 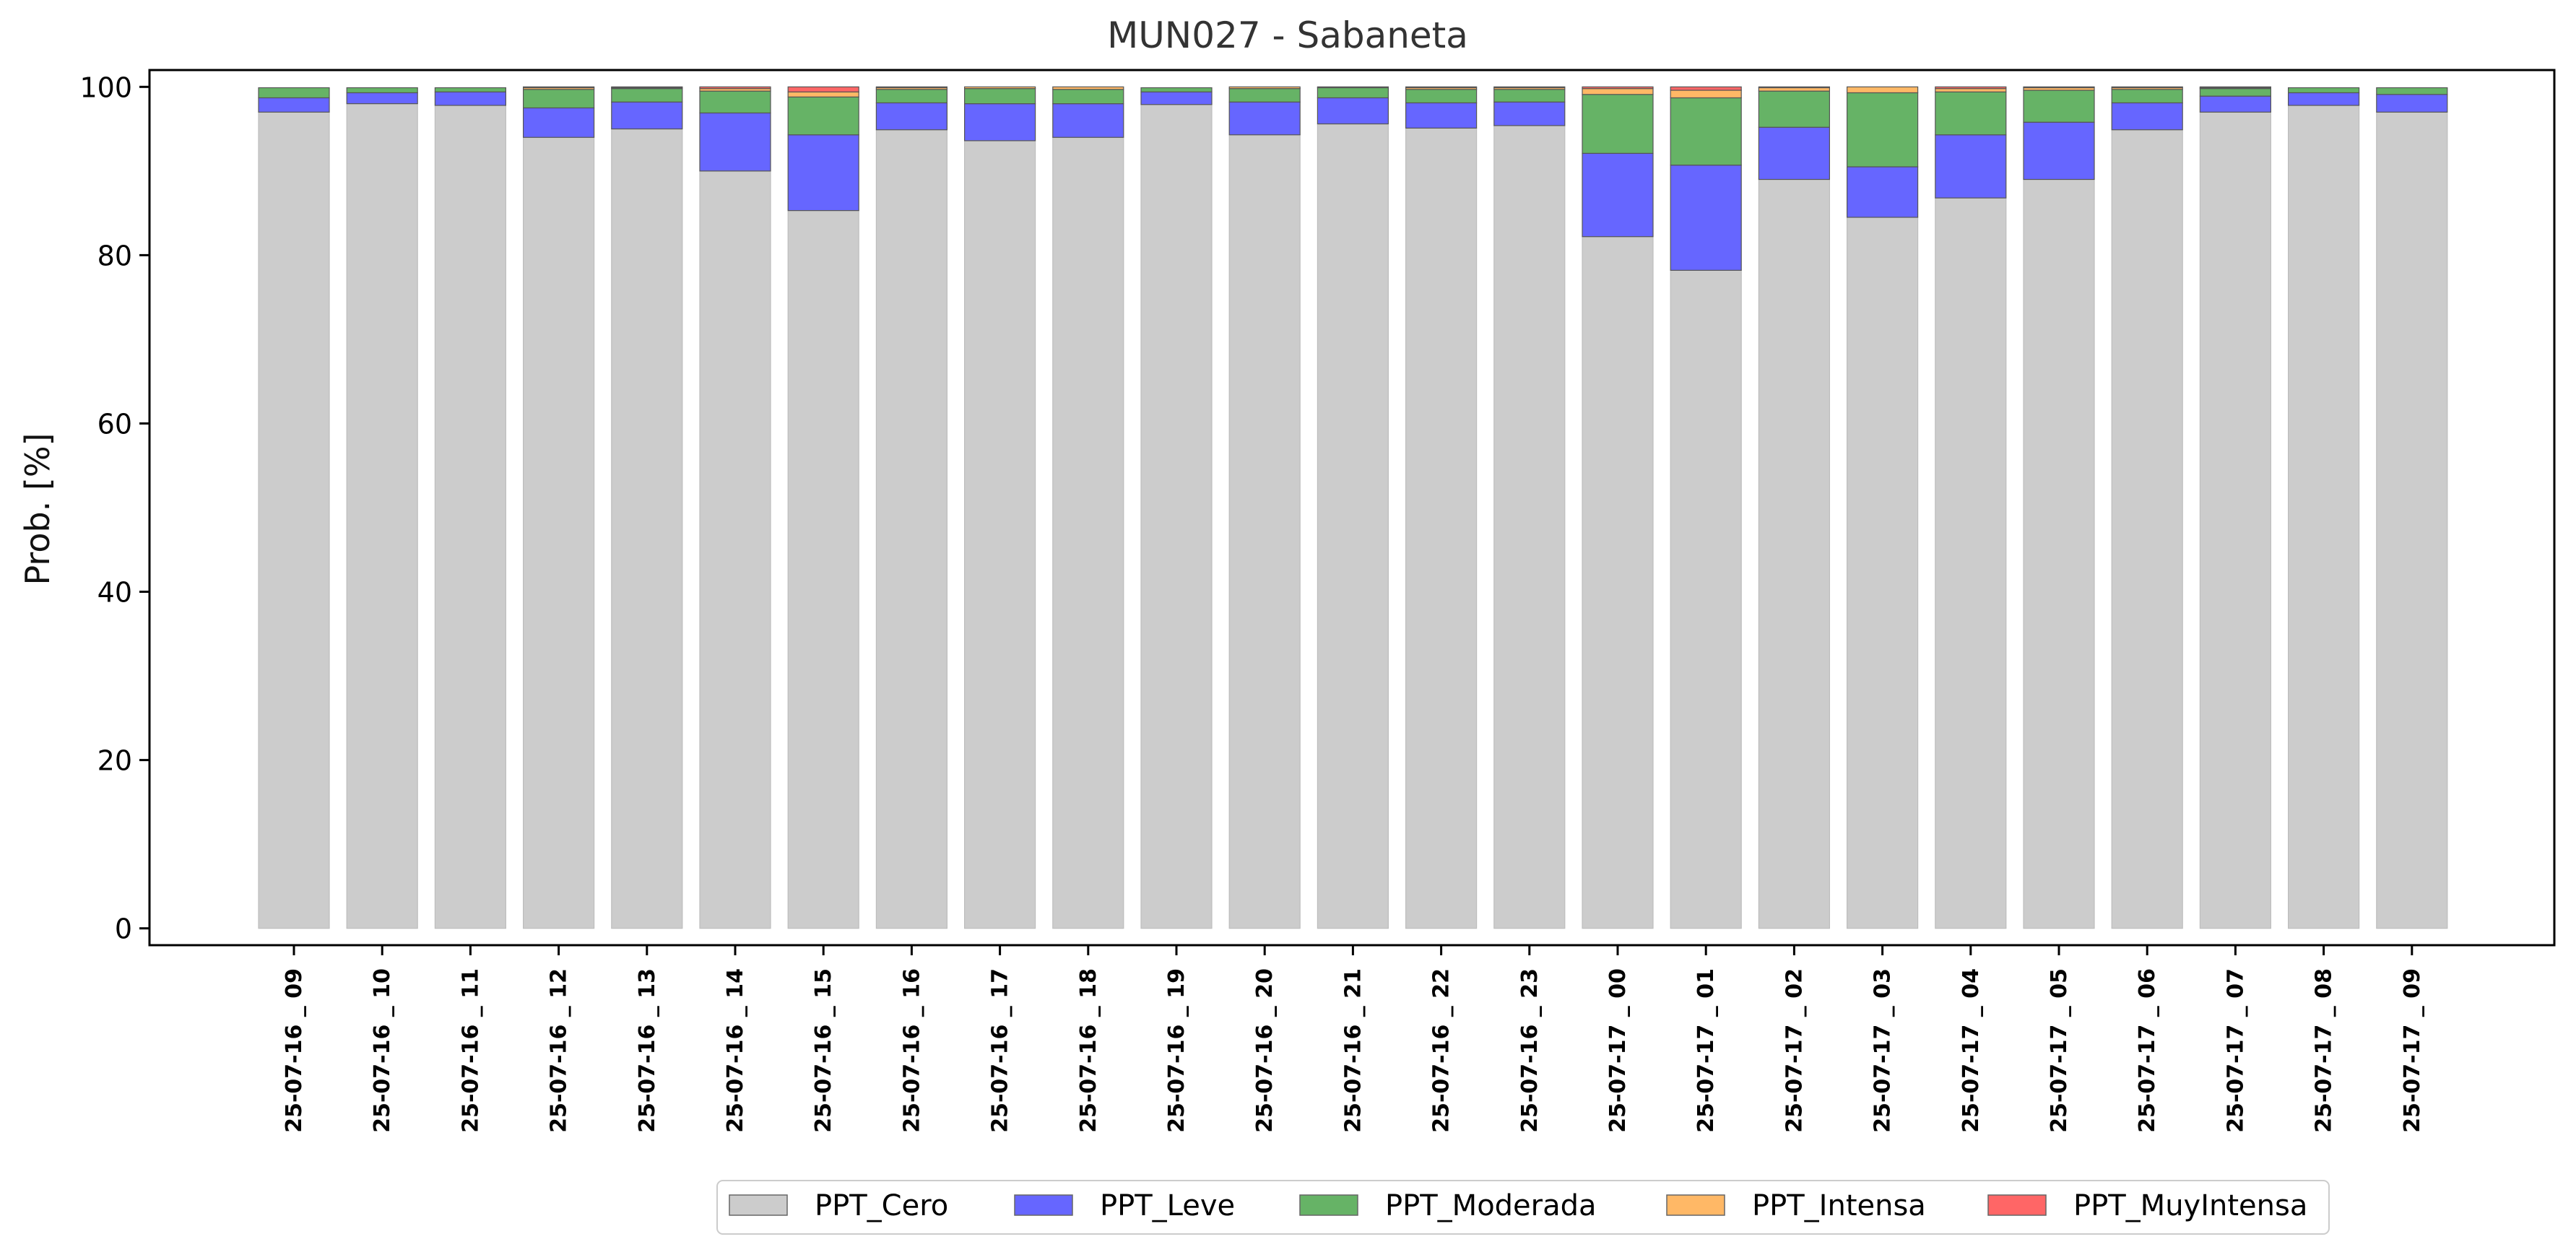 What do you see at coordinates (1883, 1050) in the screenshot?
I see `x-tick-label: 25-07-17 _ 03` at bounding box center [1883, 1050].